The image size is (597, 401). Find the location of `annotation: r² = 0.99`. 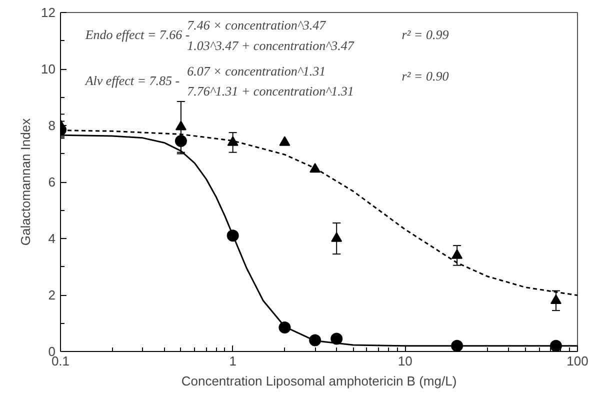

annotation: r² = 0.99 is located at coordinates (426, 34).